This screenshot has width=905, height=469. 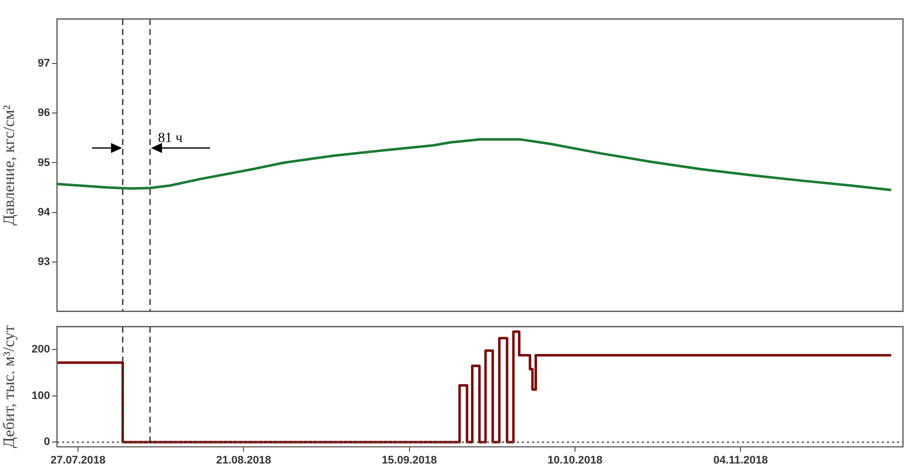 What do you see at coordinates (47, 442) in the screenshot?
I see `y-tick-label: 0` at bounding box center [47, 442].